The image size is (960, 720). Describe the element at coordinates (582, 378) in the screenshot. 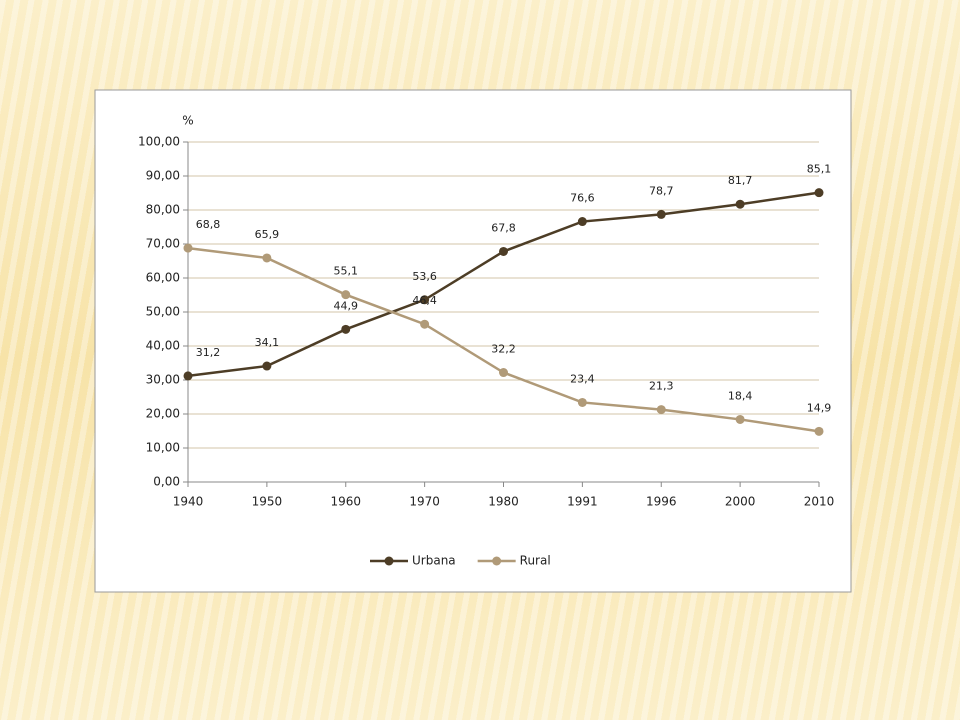

I see `data-label: 23,4` at that location.